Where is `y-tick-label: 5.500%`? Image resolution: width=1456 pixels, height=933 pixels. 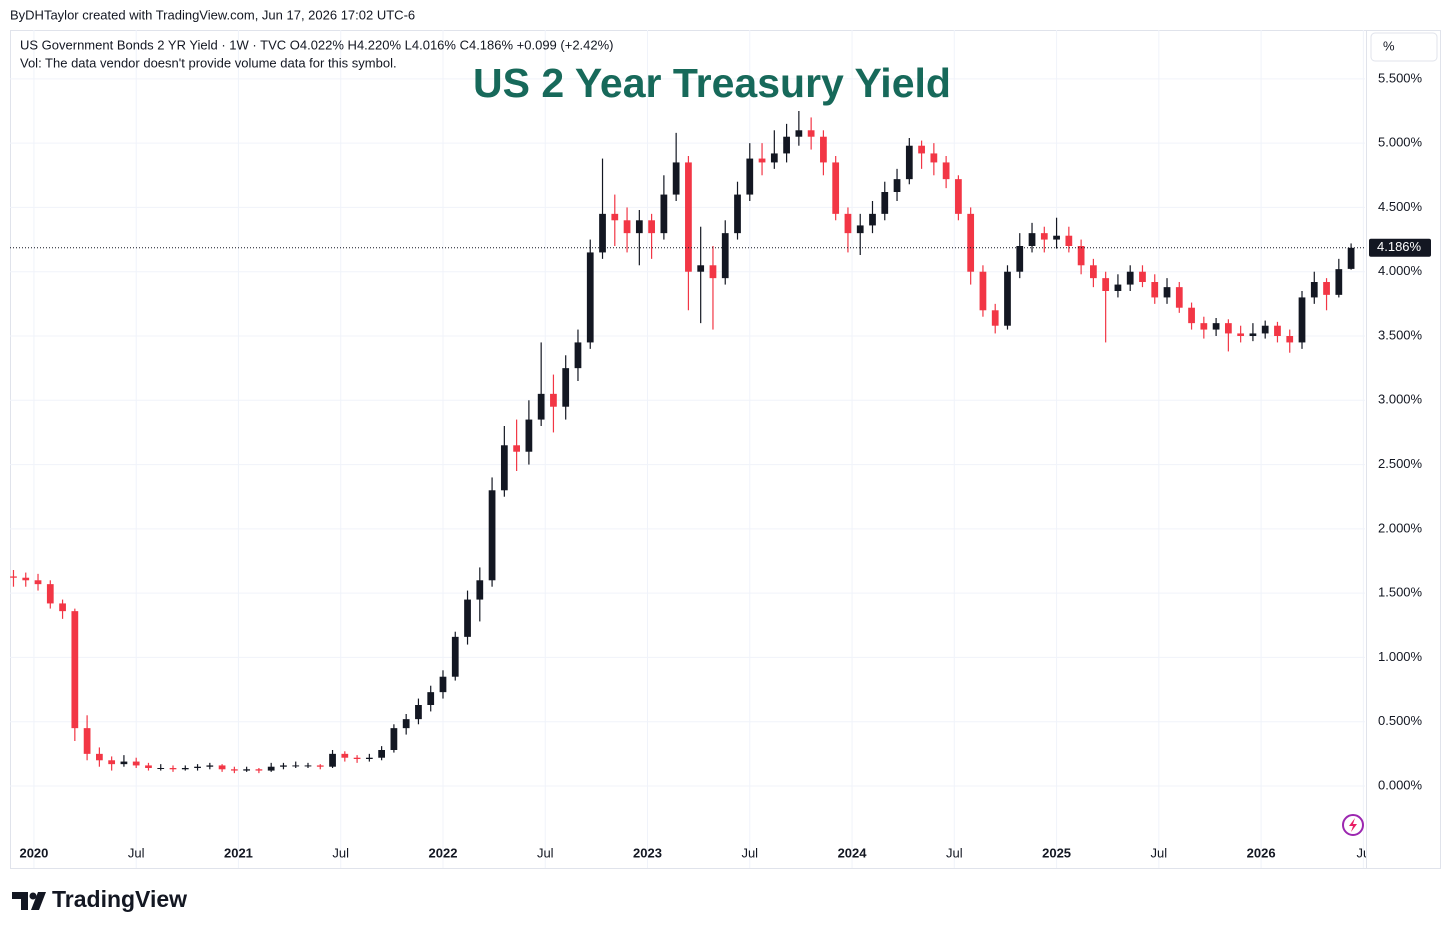
y-tick-label: 5.500% is located at coordinates (1400, 77).